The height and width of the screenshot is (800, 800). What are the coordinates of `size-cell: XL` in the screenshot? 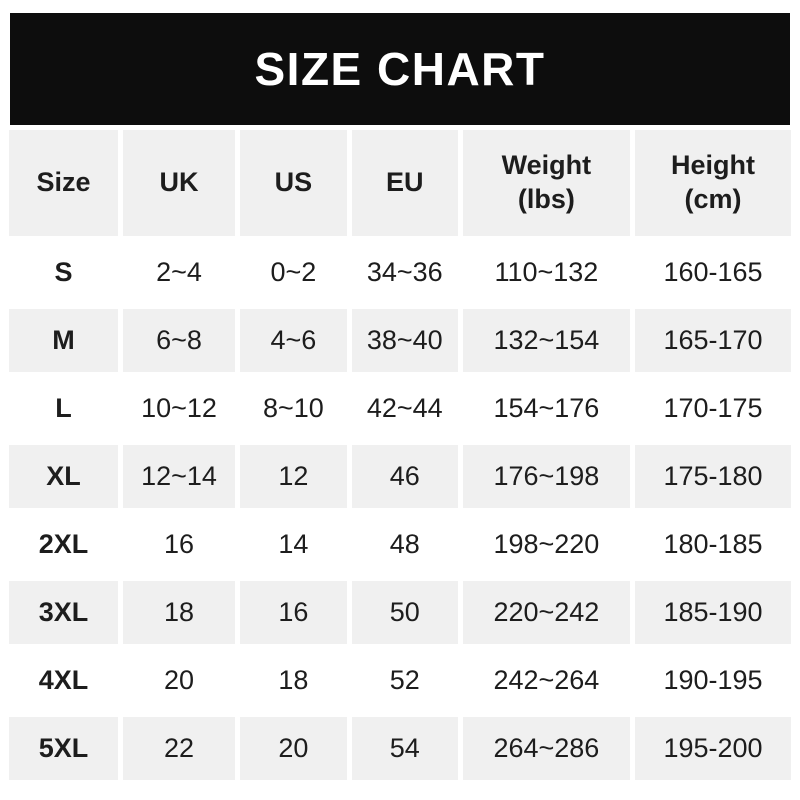 It's located at (63, 476).